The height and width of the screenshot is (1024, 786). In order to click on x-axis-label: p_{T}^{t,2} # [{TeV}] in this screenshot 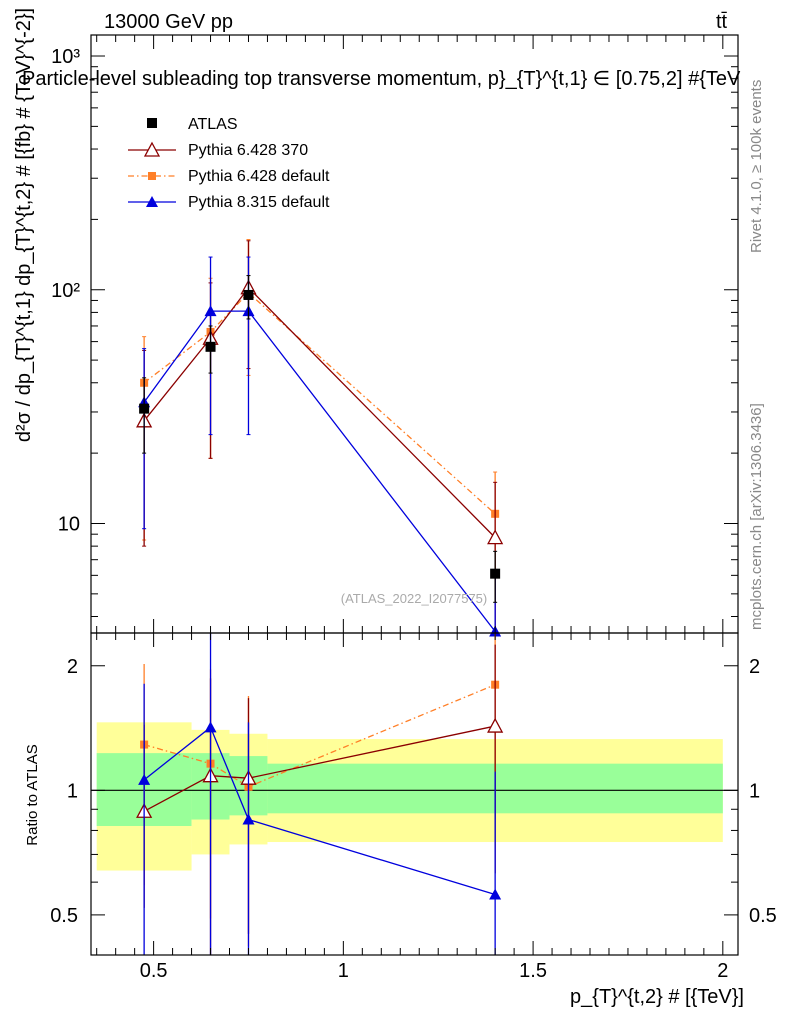, I will do `click(657, 997)`.